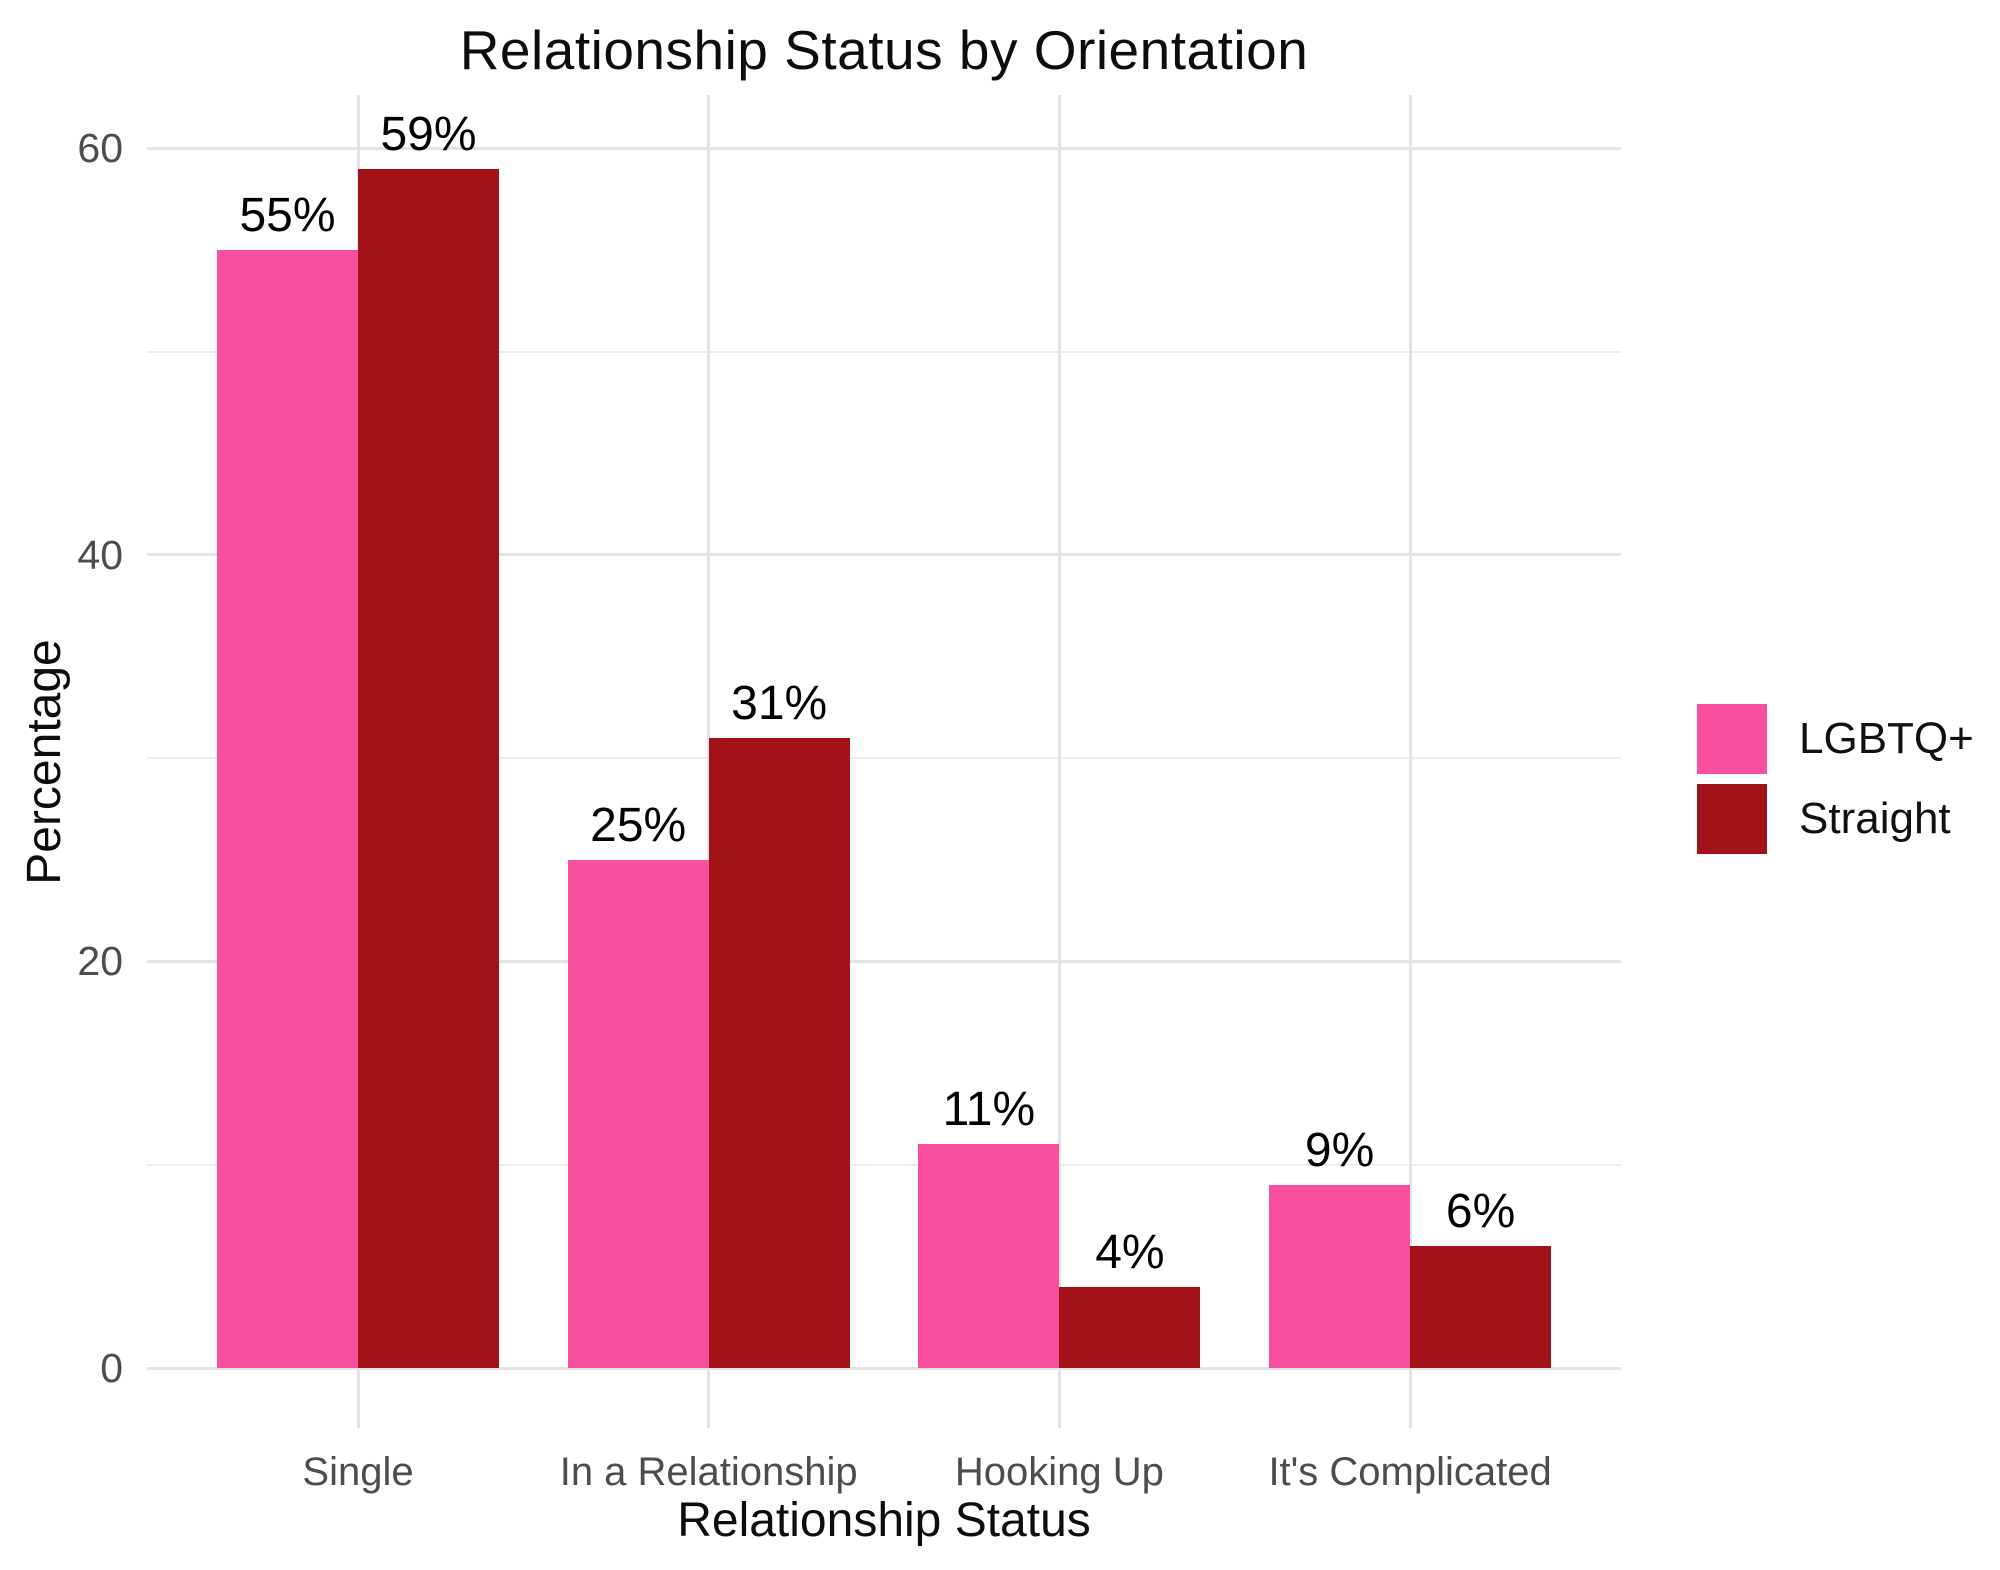 The height and width of the screenshot is (1570, 2000). I want to click on bar-value-label: 9%, so click(1339, 1151).